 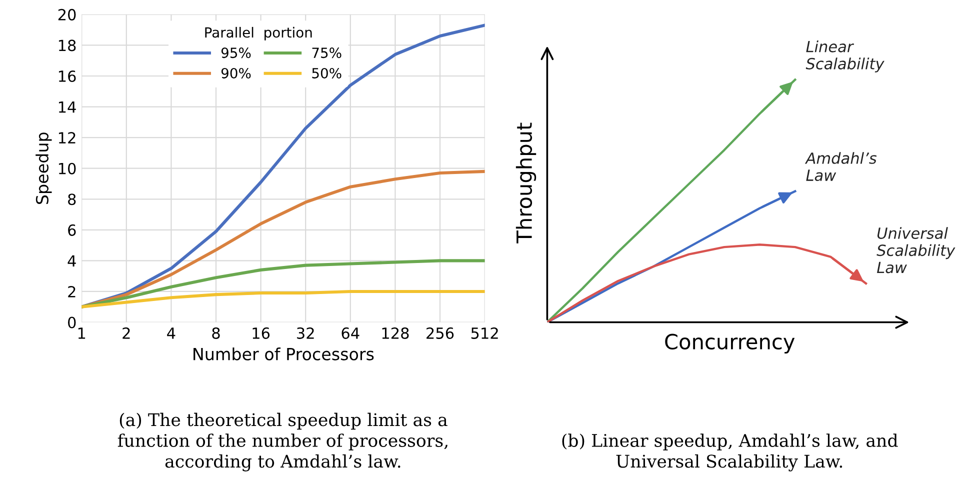 I want to click on y-tick-label: 4, so click(x=72, y=261).